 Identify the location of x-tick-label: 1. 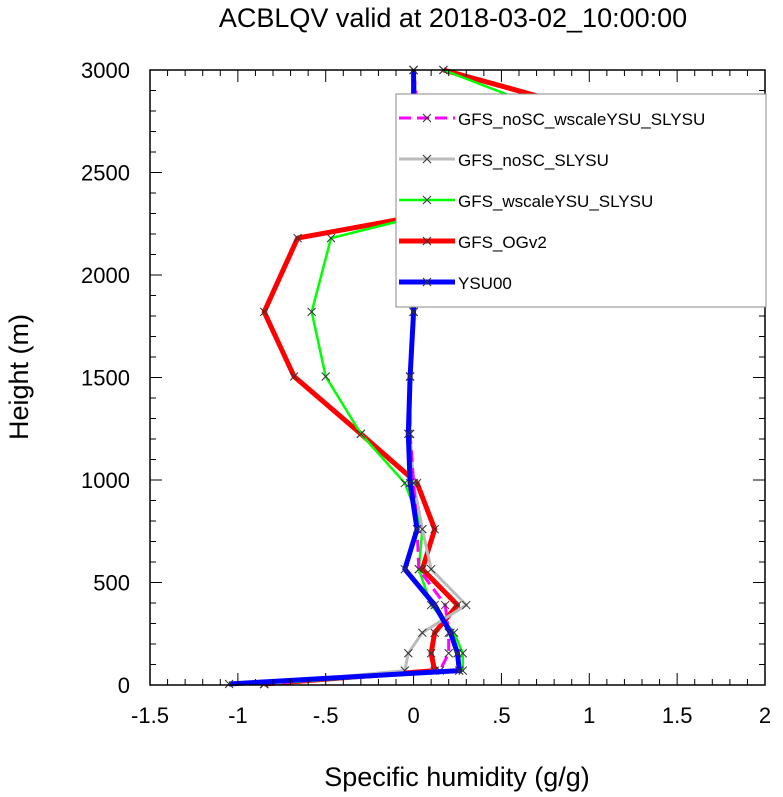
(589, 715).